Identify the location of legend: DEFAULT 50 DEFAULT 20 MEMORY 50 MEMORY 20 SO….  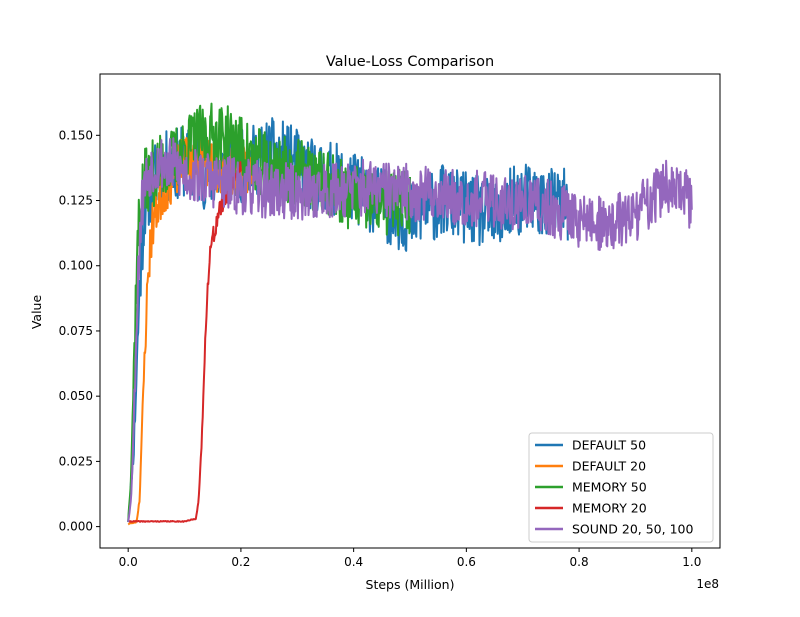
(621, 487).